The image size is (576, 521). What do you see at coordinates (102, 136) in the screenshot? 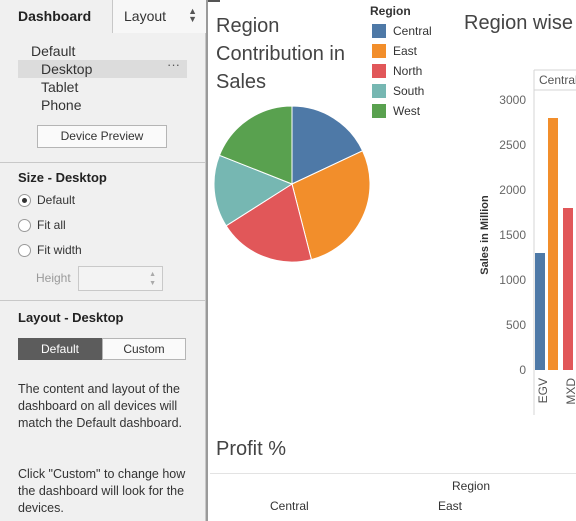
I see `device-preview-button: Device Preview` at bounding box center [102, 136].